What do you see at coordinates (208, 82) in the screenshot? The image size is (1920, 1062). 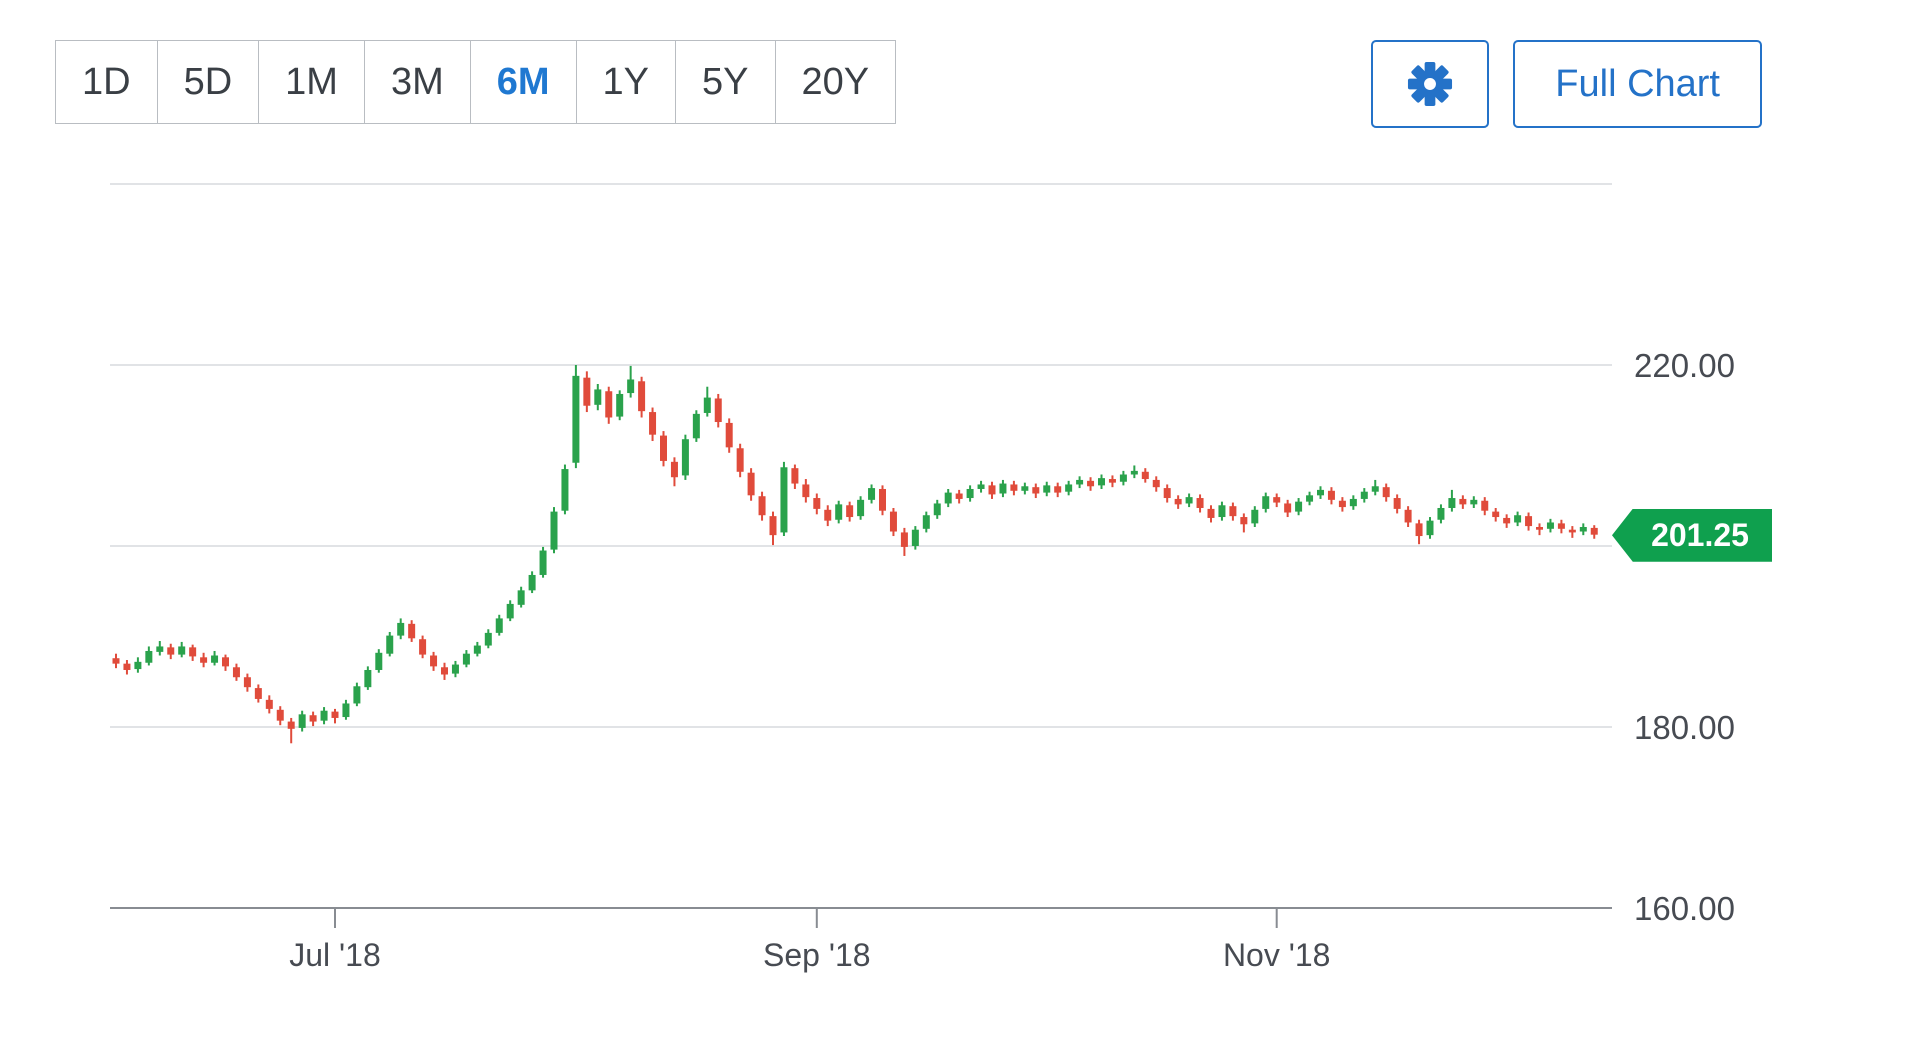 I see `range-button-5d: 5D` at bounding box center [208, 82].